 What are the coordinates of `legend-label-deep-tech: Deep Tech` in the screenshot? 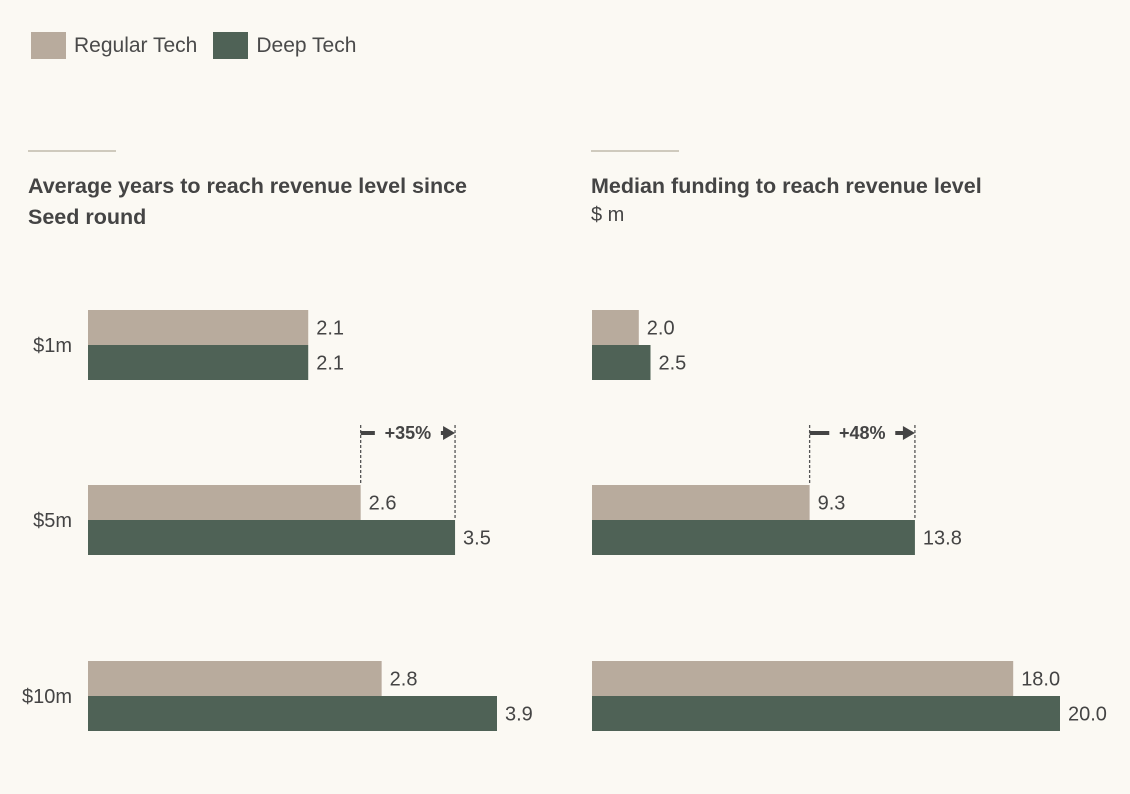 It's located at (306, 45).